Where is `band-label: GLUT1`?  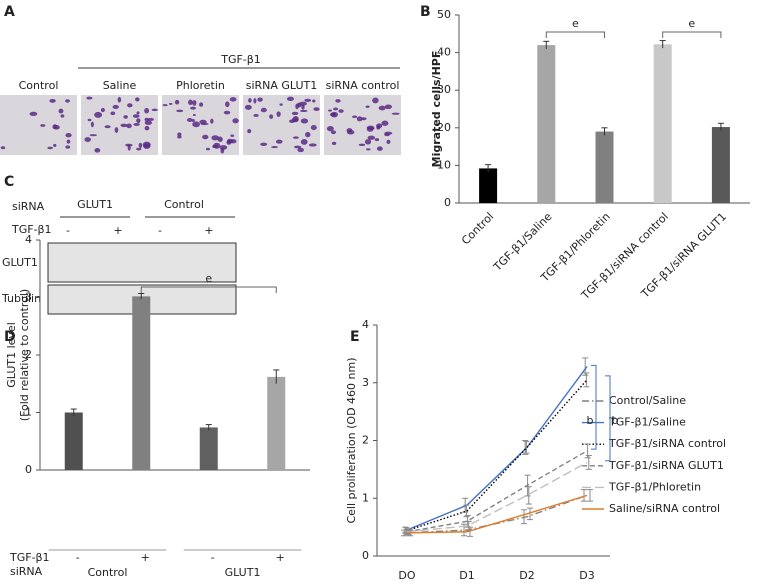 band-label: GLUT1 is located at coordinates (20, 262).